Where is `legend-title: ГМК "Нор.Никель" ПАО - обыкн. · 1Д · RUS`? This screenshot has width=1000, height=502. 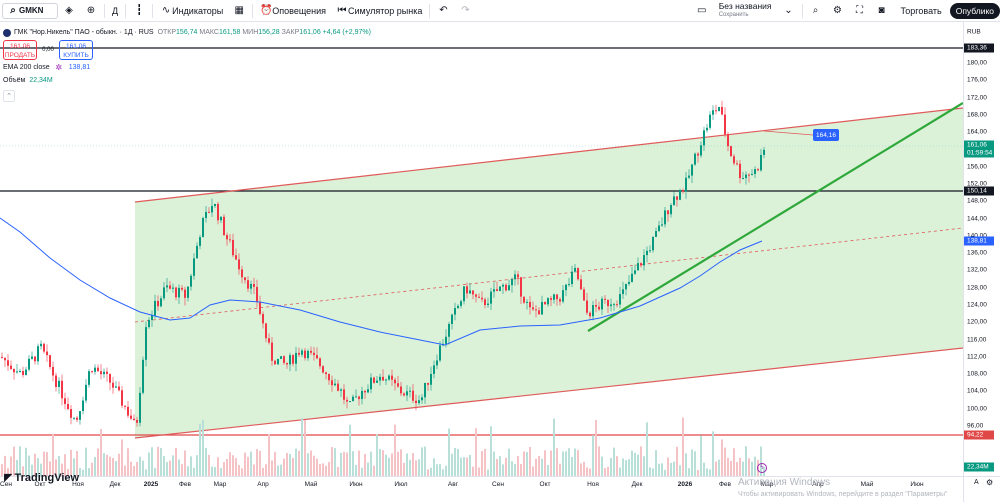
legend-title: ГМК "Нор.Никель" ПАО - обыкн. · 1Д · RUS is located at coordinates (84, 32).